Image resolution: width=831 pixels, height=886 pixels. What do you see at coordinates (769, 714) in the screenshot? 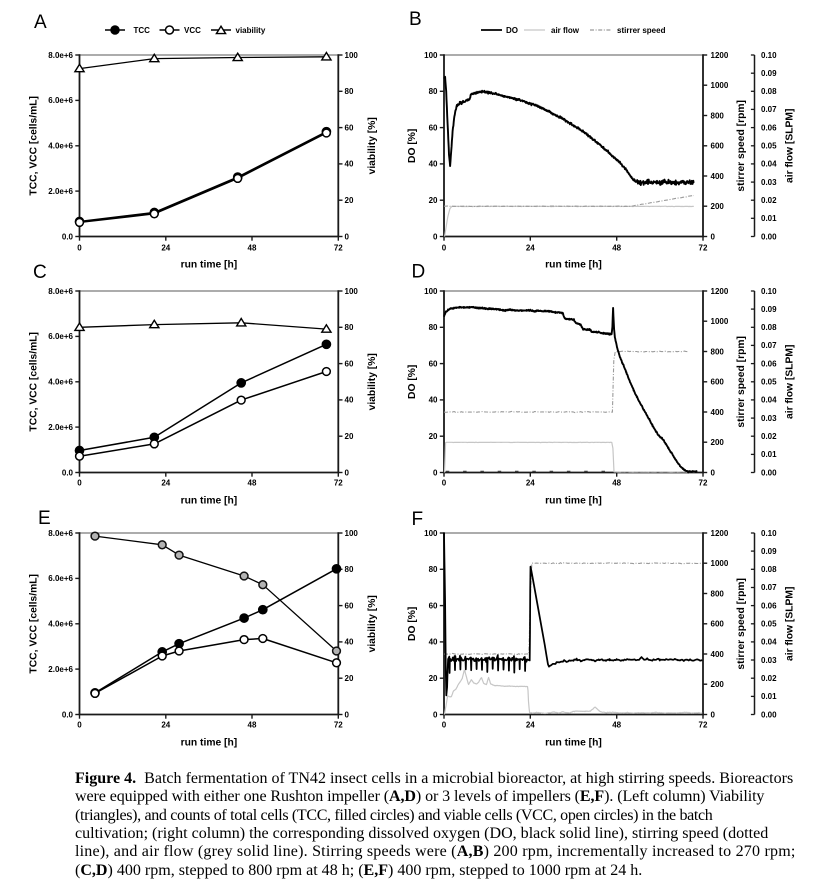
I see `svg-text: 0.00` at bounding box center [769, 714].